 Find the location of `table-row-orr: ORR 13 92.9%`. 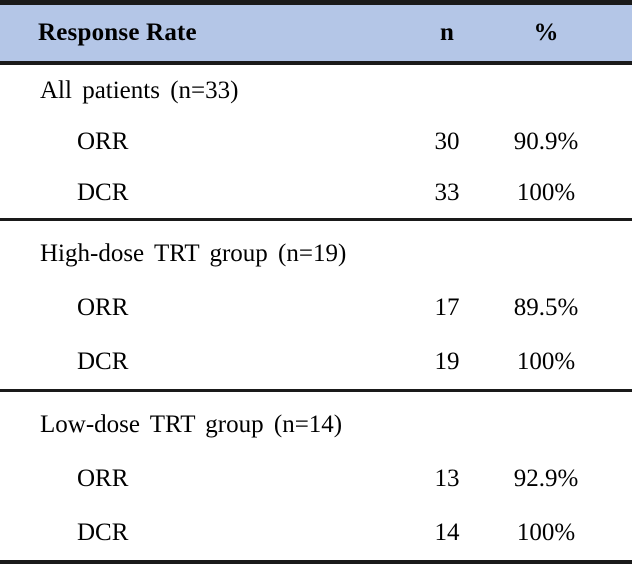

table-row-orr: ORR 13 92.9% is located at coordinates (316, 479).